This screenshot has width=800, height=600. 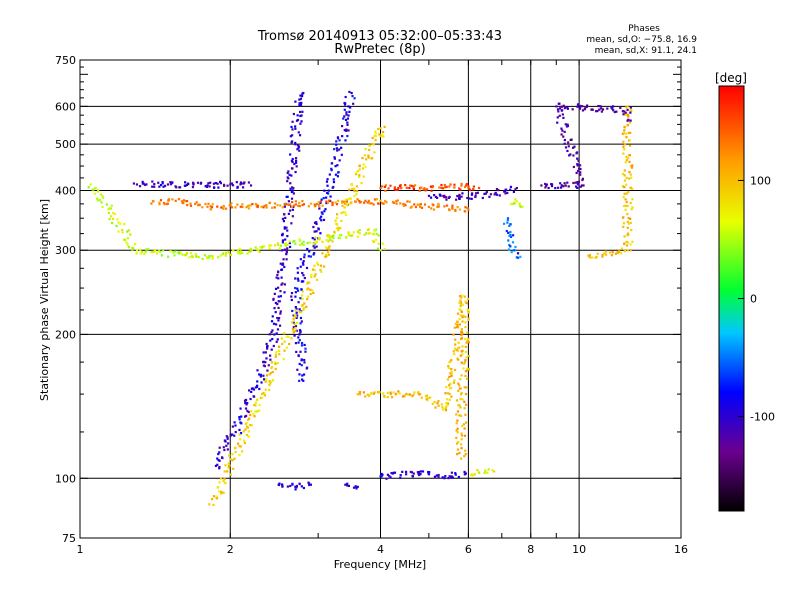 What do you see at coordinates (65, 106) in the screenshot?
I see `y-tick-label: 600` at bounding box center [65, 106].